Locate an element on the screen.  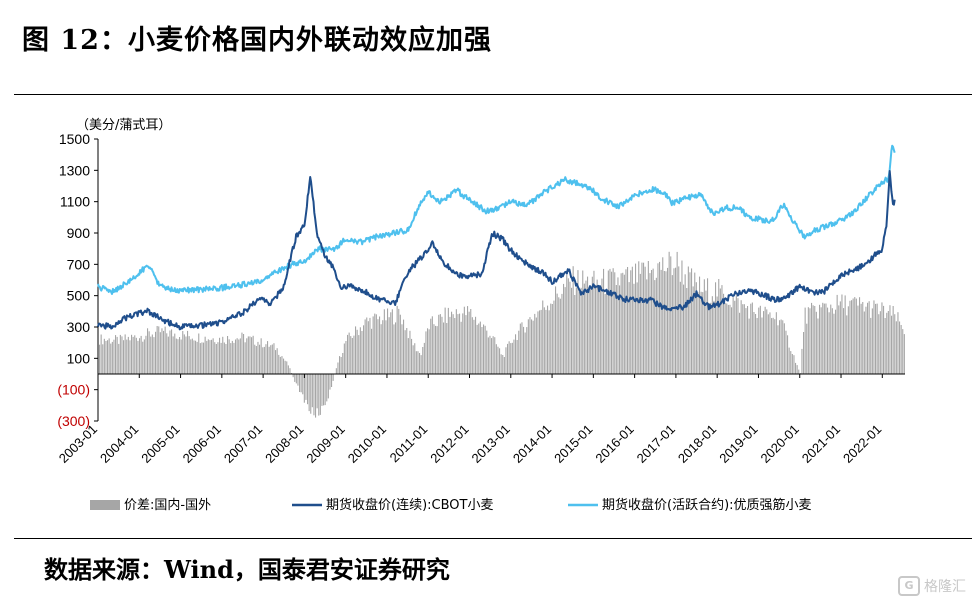
x-tick-label: 2020-01 is located at coordinates (780, 444).